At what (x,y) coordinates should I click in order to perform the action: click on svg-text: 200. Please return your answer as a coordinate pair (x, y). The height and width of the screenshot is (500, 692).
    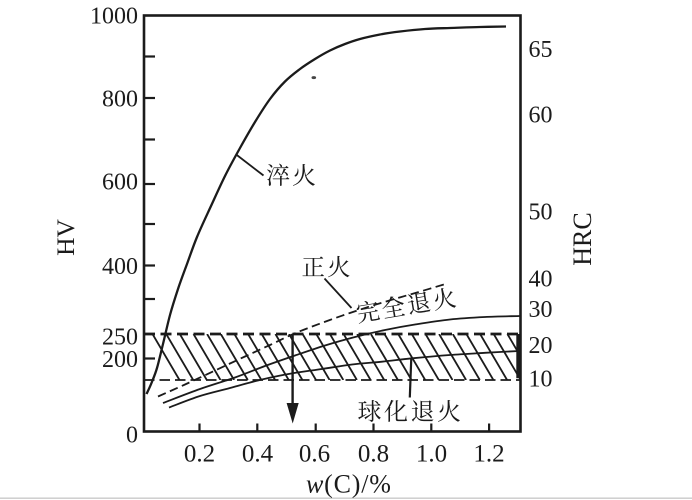
    Looking at the image, I should click on (120, 360).